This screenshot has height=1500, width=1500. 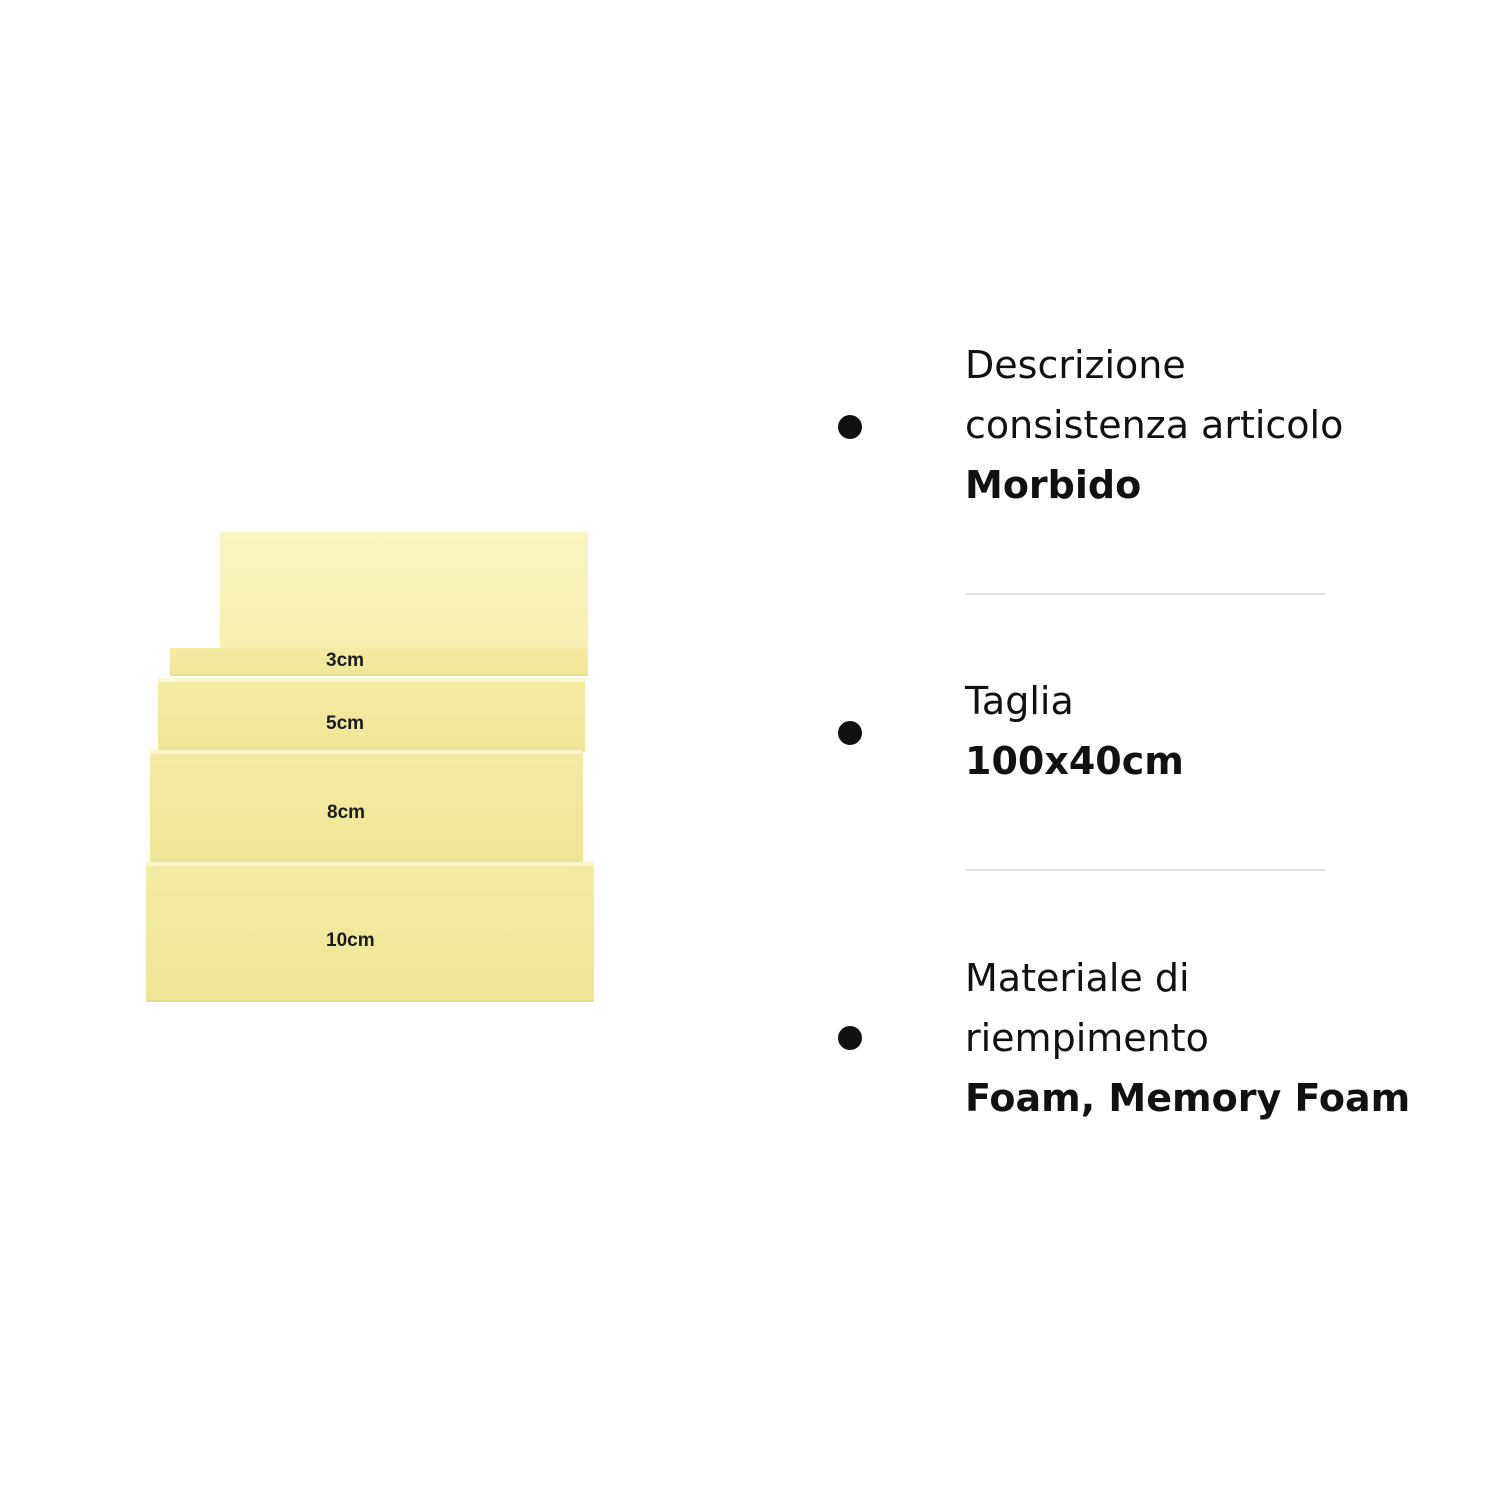 I want to click on spec-value: Morbido, so click(x=1053, y=485).